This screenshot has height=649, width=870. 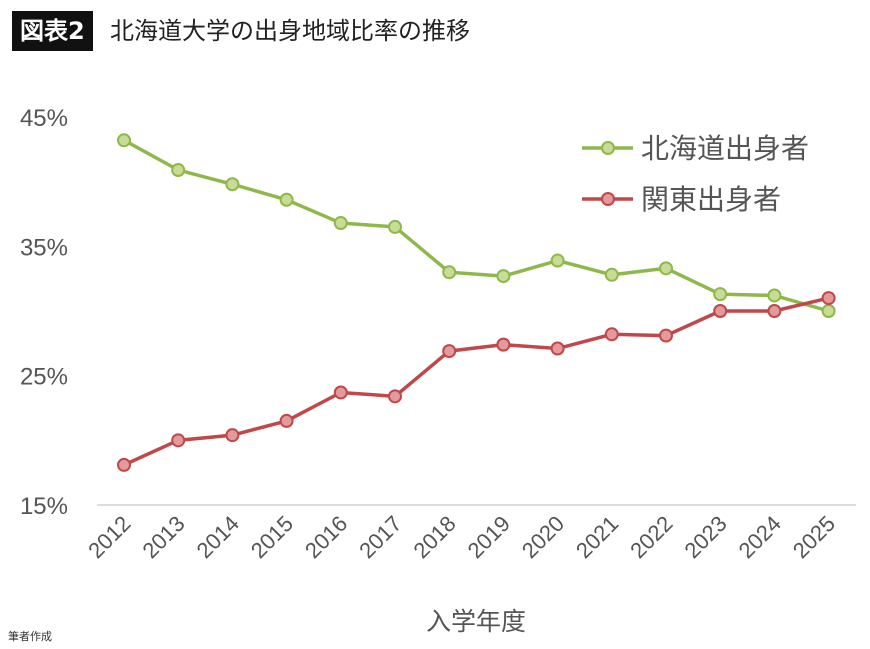 I want to click on legend-label: 関東出身者, so click(x=711, y=199).